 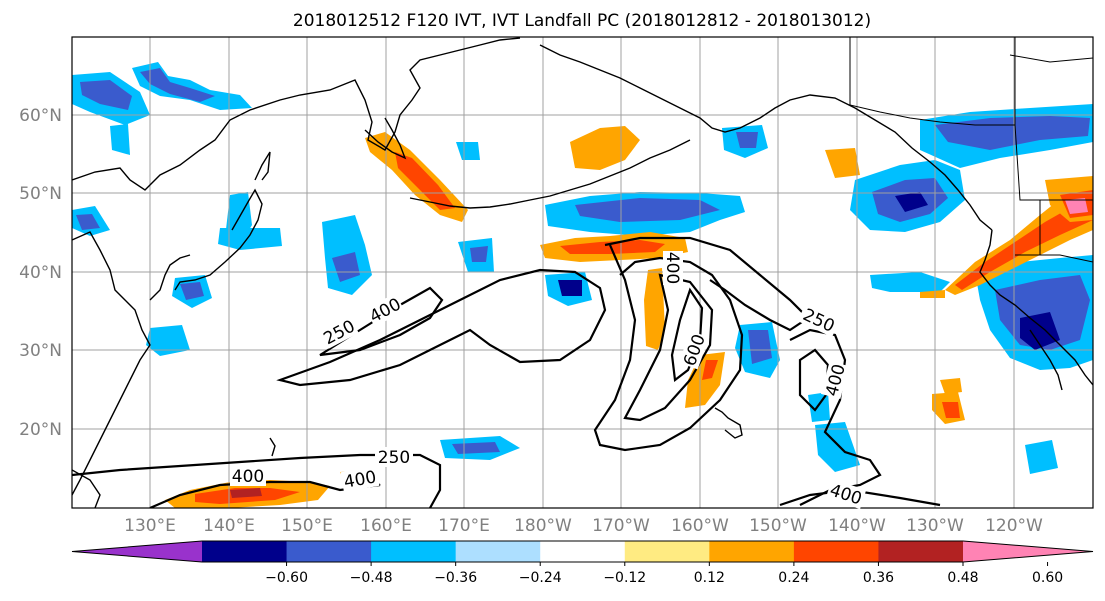 What do you see at coordinates (540, 578) in the screenshot?
I see `colorbar-tick-label: −0.24` at bounding box center [540, 578].